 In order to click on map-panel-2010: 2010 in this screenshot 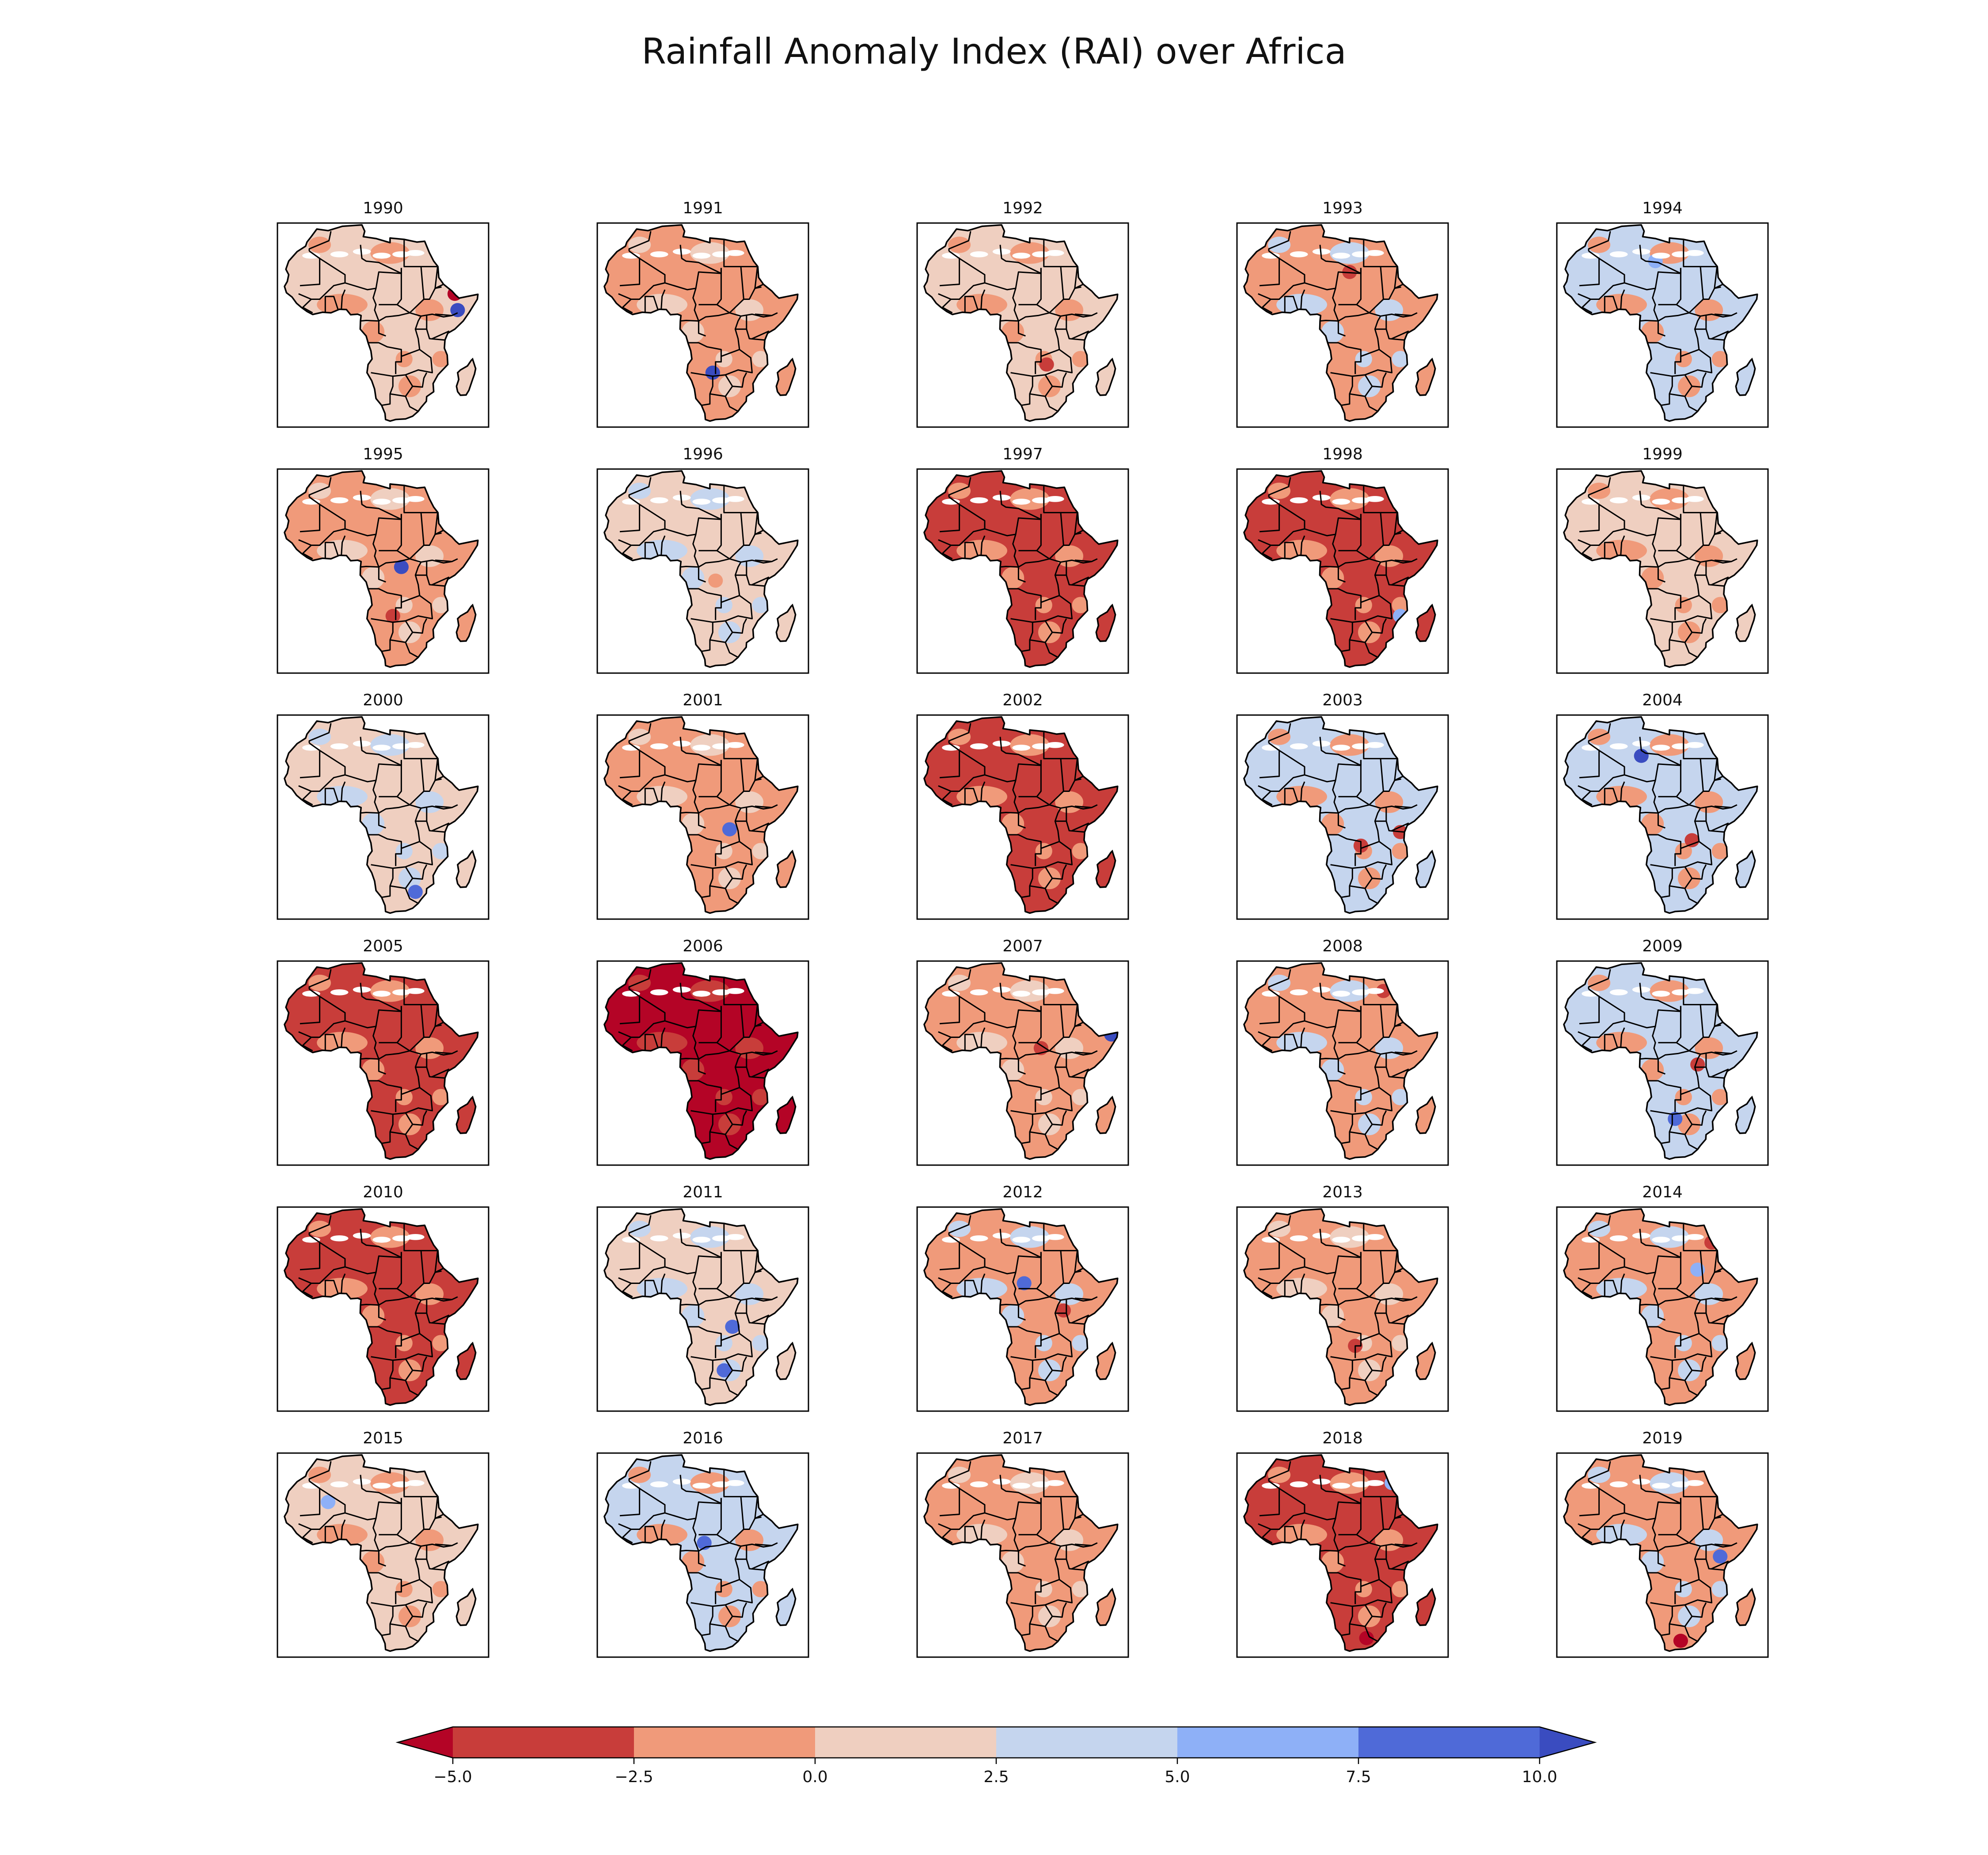, I will do `click(383, 1297)`.